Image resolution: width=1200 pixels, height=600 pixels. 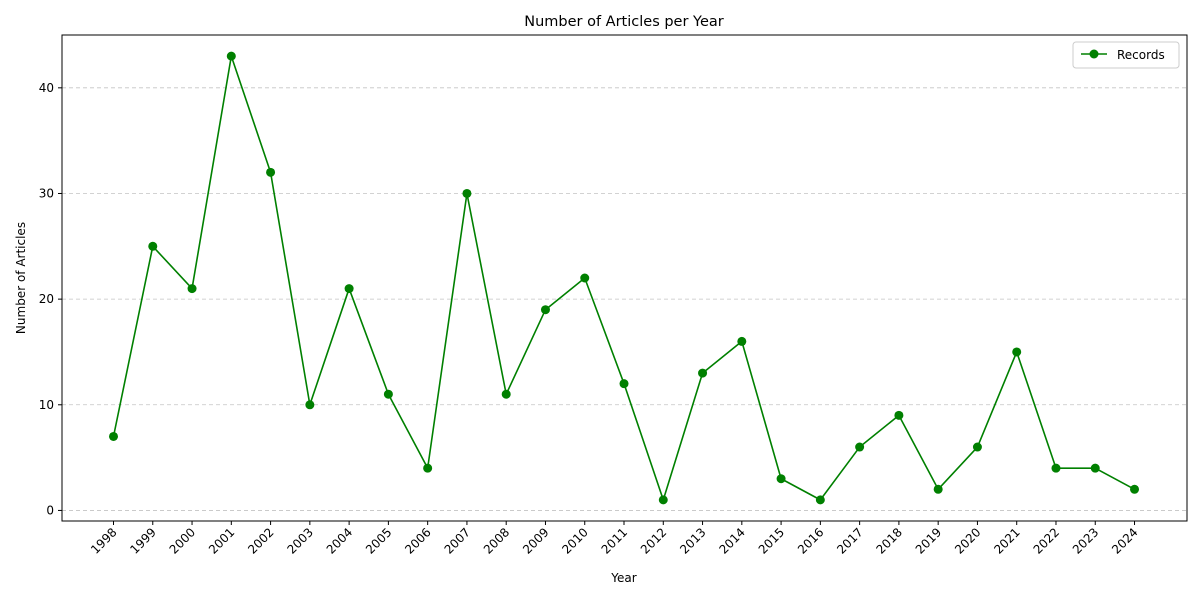 What do you see at coordinates (938, 489) in the screenshot?
I see `data-point-2019` at bounding box center [938, 489].